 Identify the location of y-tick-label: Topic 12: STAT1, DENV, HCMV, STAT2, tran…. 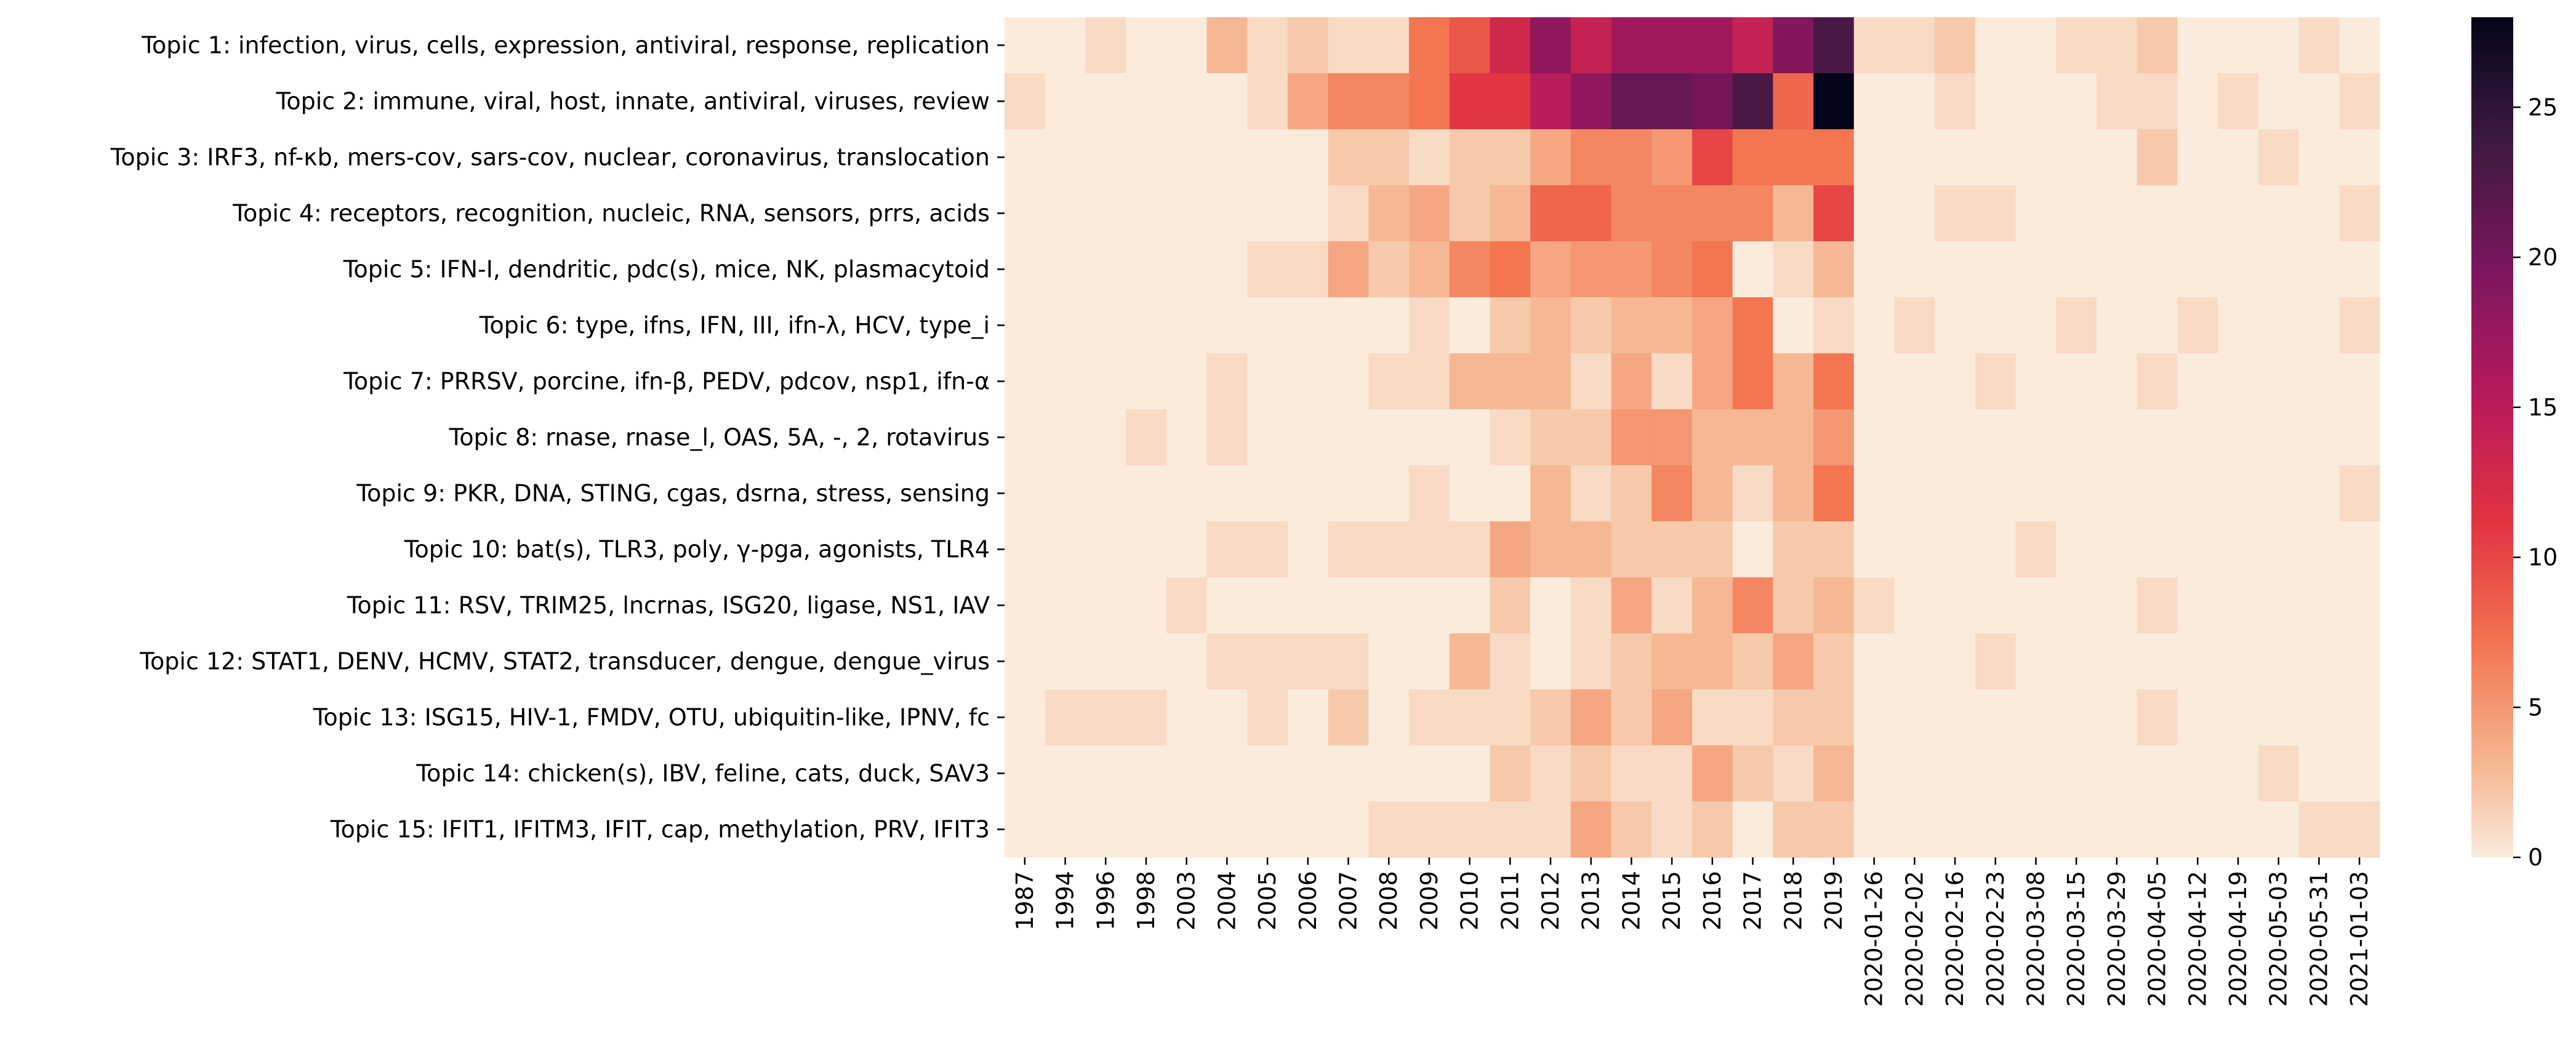
(564, 661).